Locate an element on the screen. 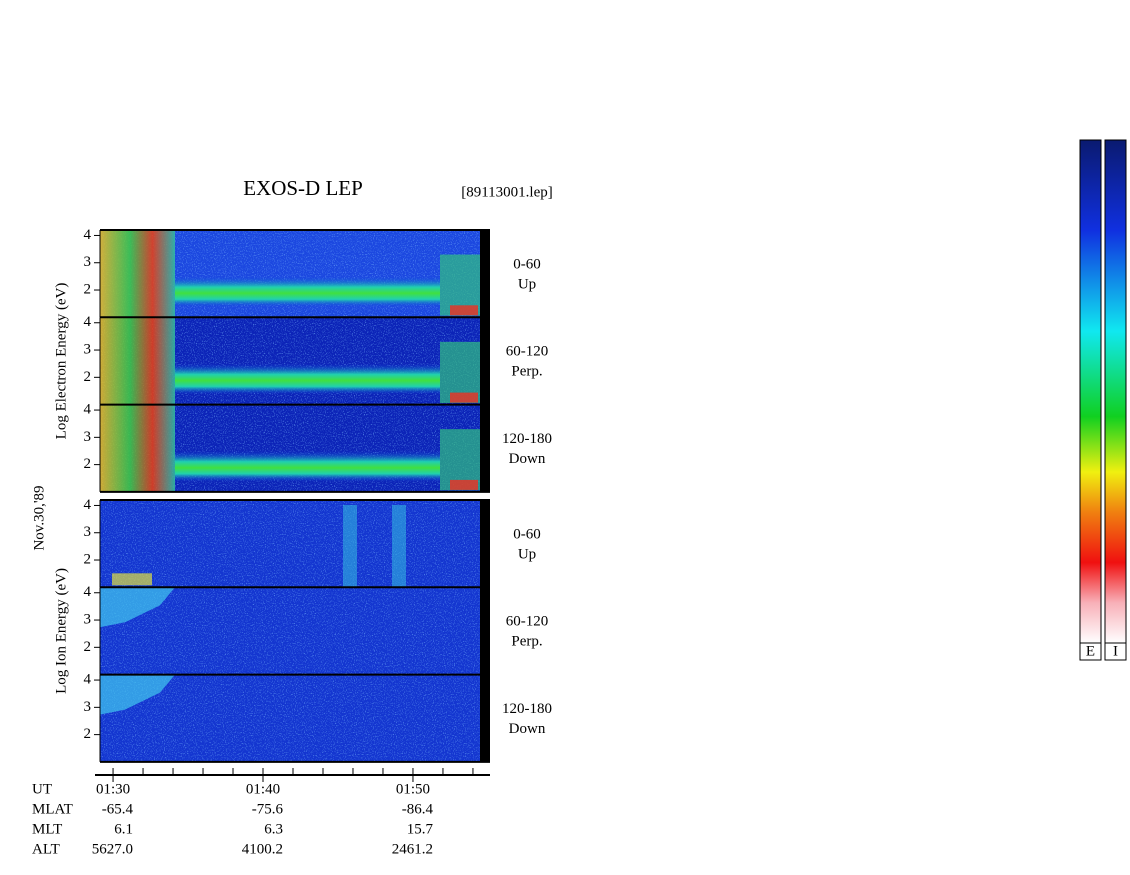  orbit-value: -75.6 is located at coordinates (268, 809).